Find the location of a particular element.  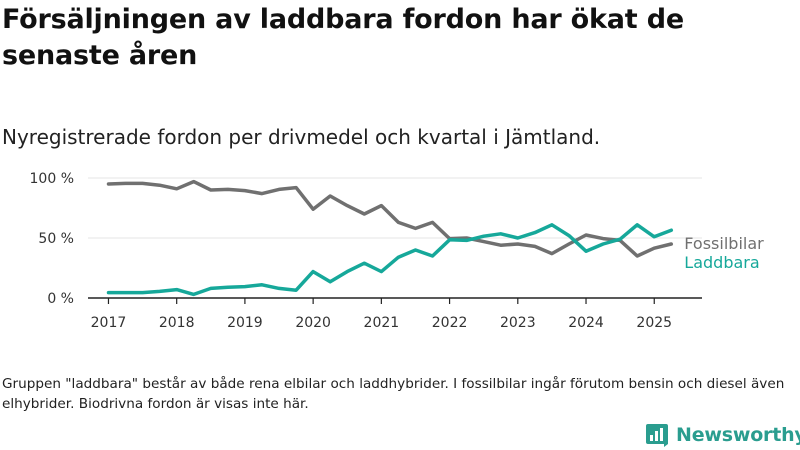

x-tick-label: 2018 is located at coordinates (177, 323).